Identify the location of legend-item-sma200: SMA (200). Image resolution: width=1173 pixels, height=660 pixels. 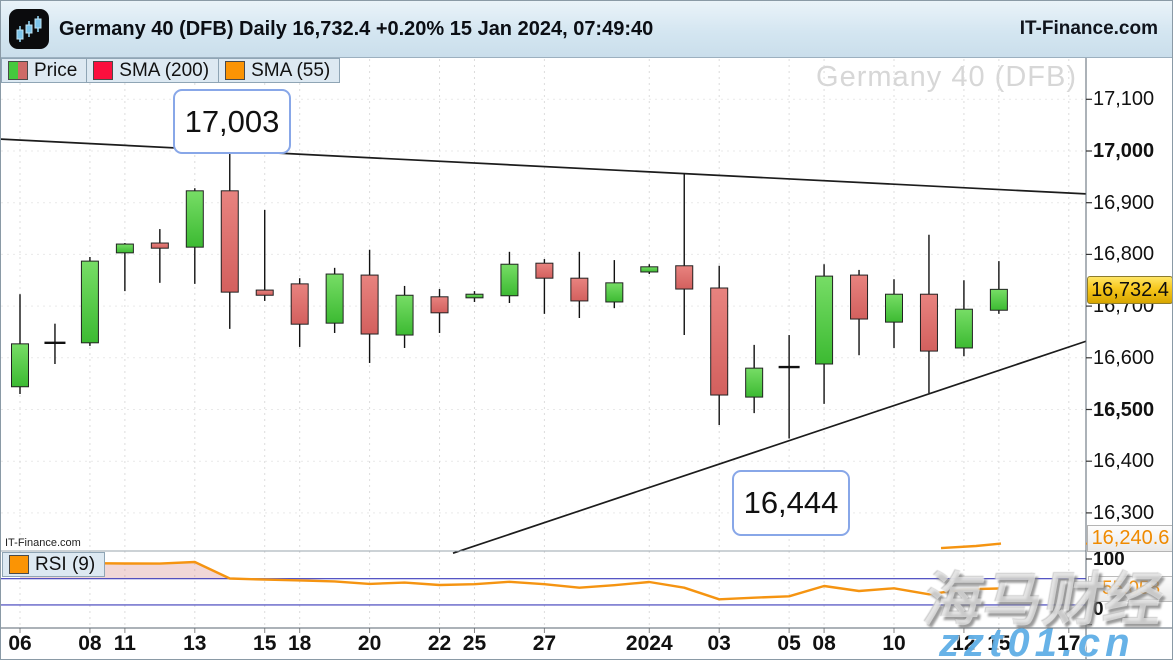
(153, 70).